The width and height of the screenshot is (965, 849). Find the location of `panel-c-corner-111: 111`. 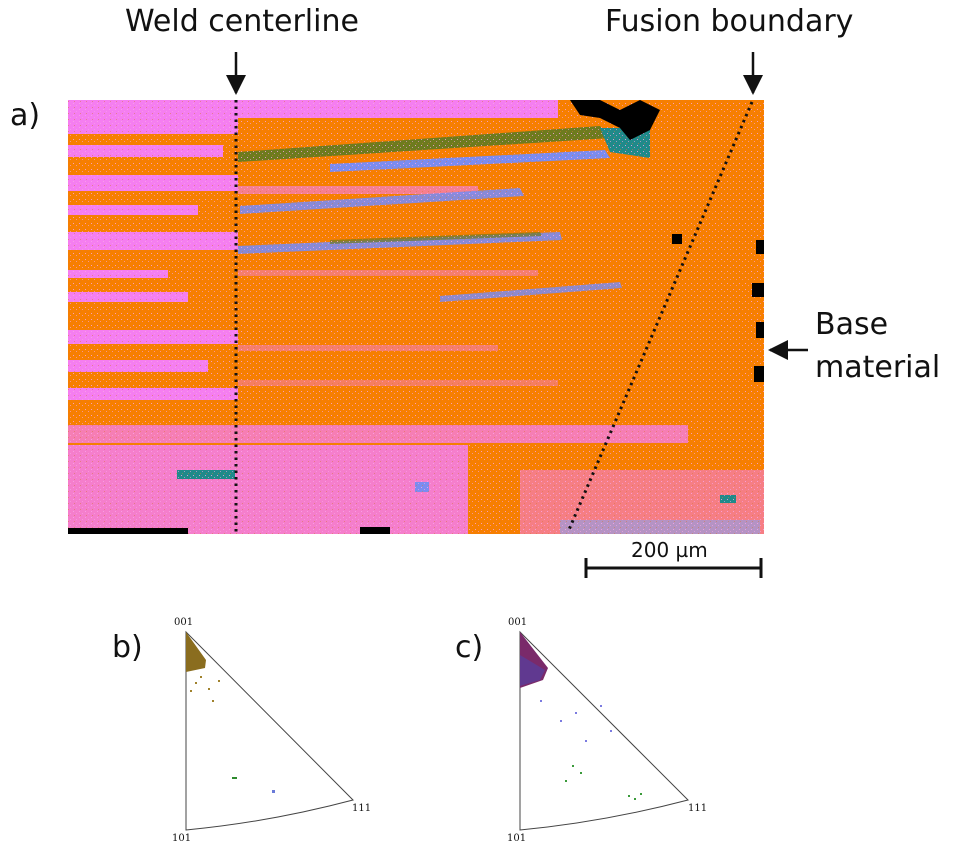

panel-c-corner-111: 111 is located at coordinates (698, 808).